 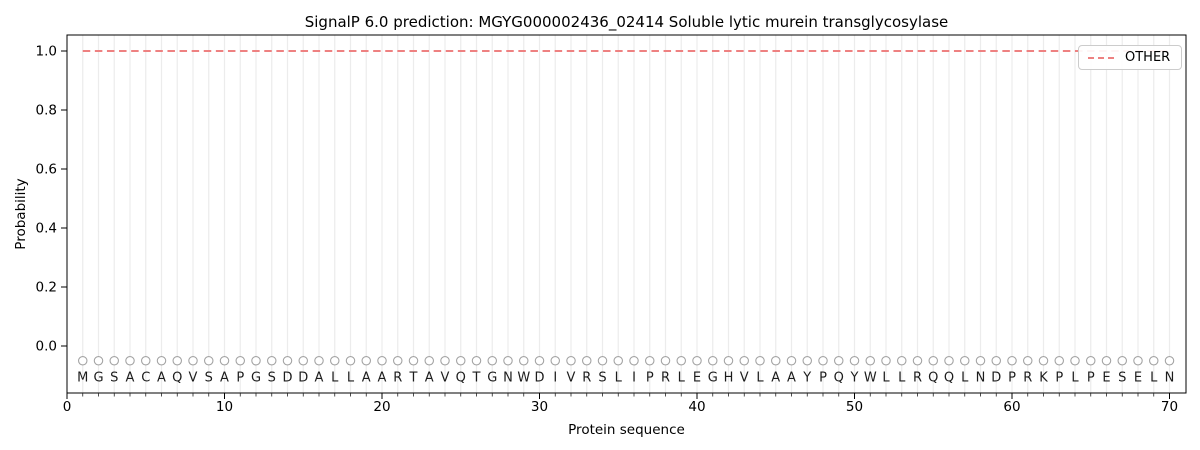 I want to click on x-tick-label: 50, so click(x=854, y=407).